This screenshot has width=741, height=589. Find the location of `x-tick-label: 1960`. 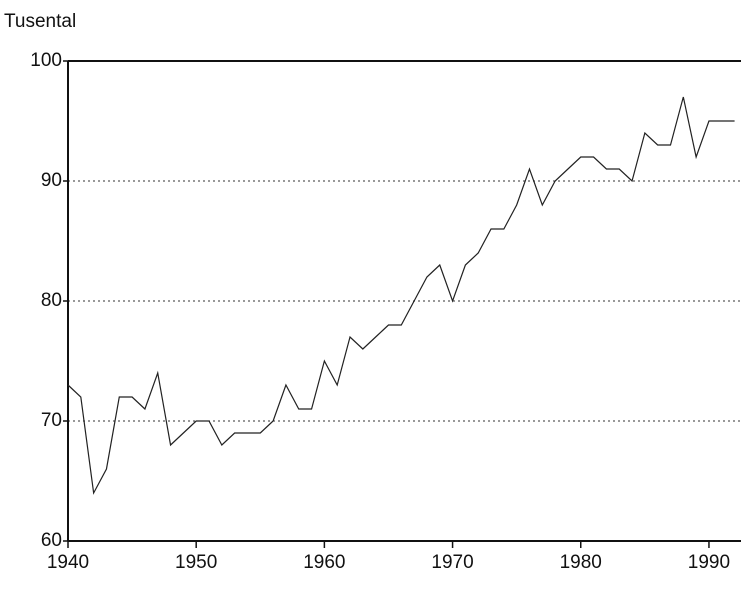

x-tick-label: 1960 is located at coordinates (324, 562).